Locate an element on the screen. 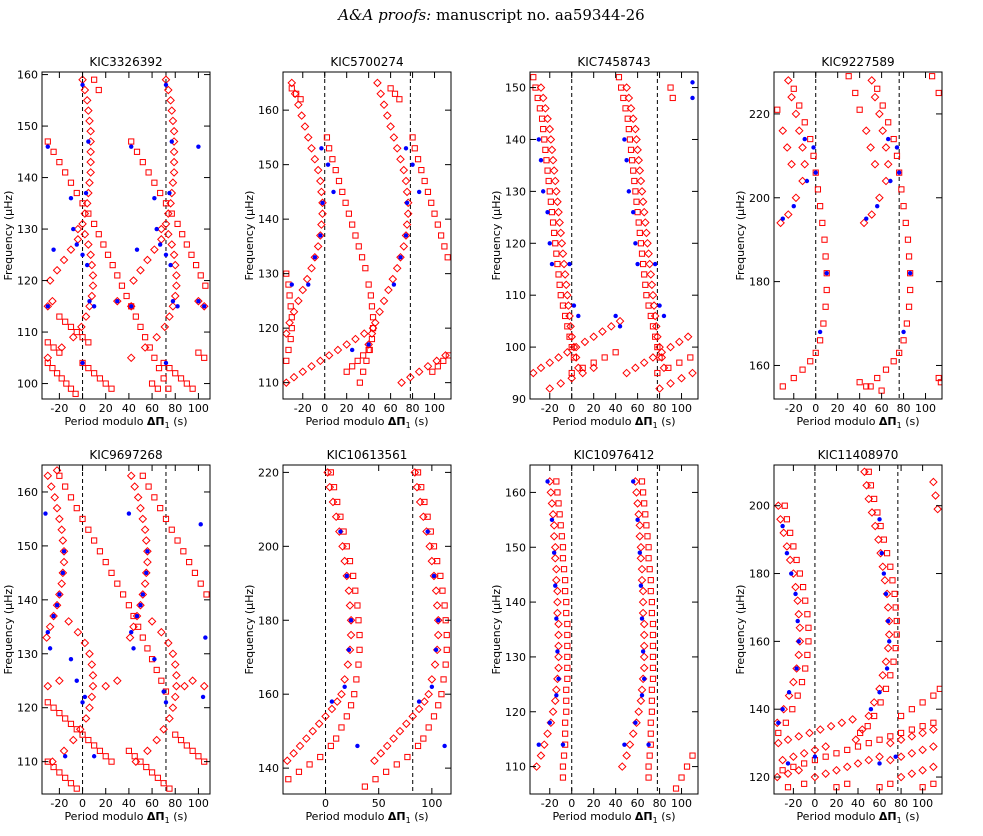 This screenshot has width=983, height=836. y-tick-label: 110 is located at coordinates (268, 383).